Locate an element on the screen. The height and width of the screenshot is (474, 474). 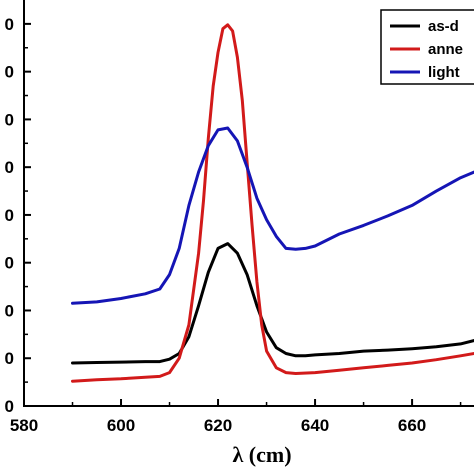
x-tick-label: 600 is located at coordinates (121, 425).